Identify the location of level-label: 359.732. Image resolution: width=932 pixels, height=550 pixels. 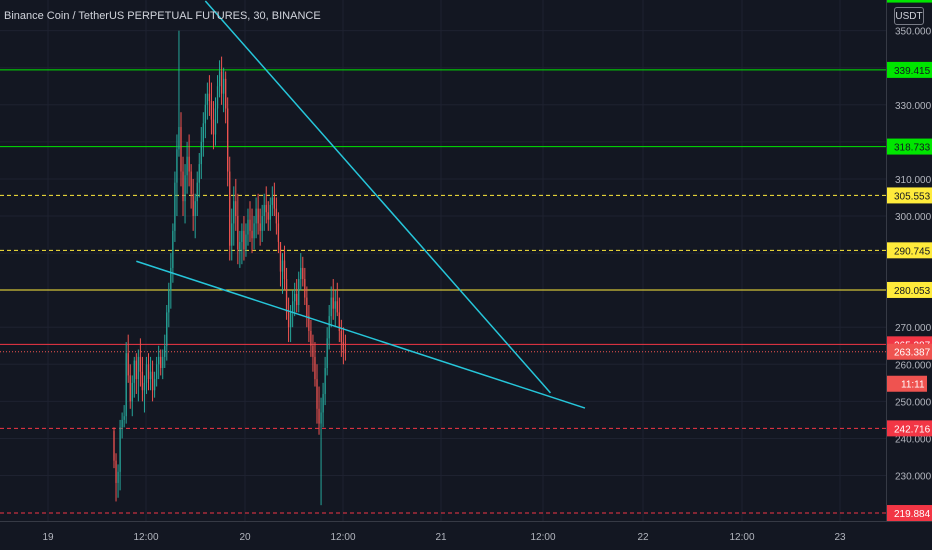
(912, 1).